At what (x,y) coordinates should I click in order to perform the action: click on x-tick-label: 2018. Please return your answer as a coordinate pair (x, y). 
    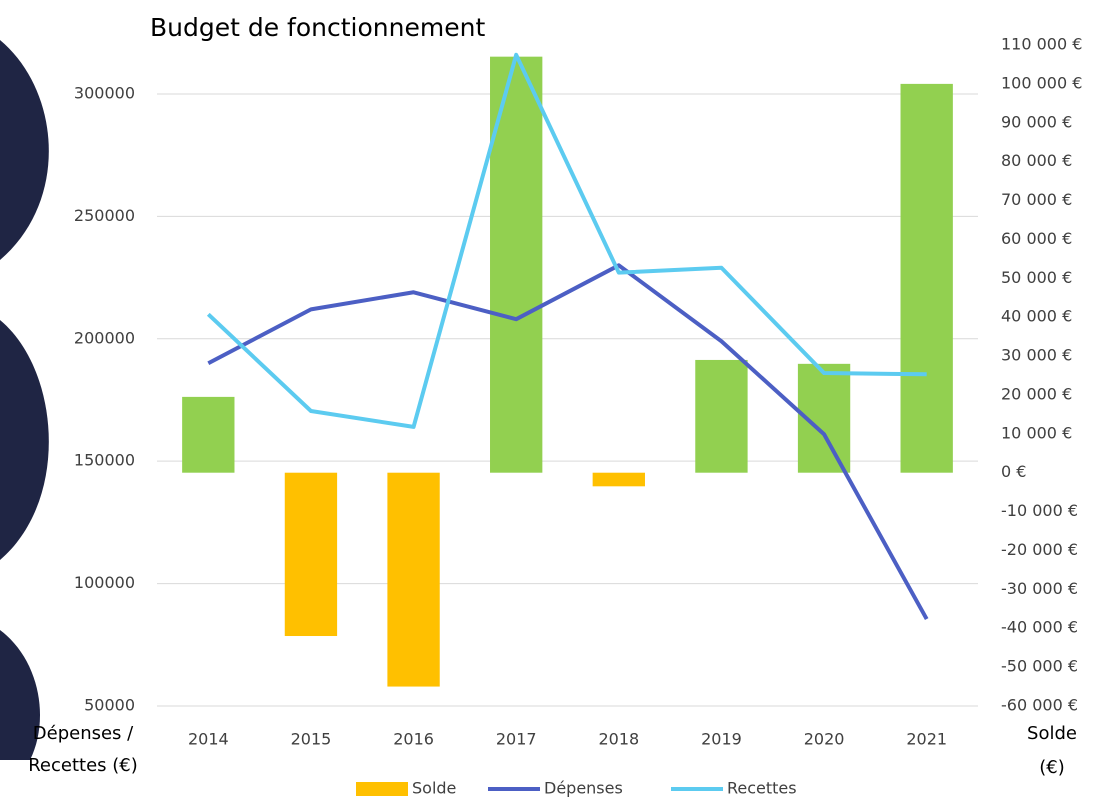
    Looking at the image, I should click on (618, 739).